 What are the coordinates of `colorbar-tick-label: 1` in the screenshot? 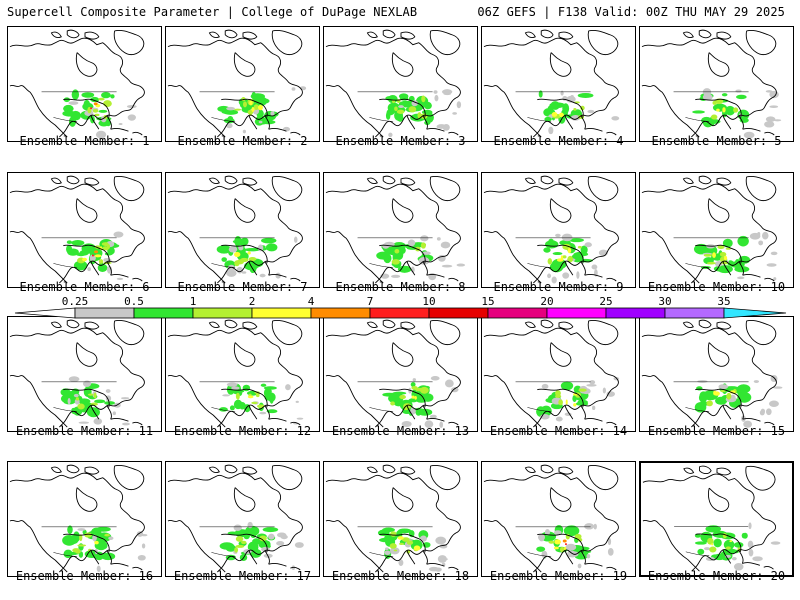 It's located at (193, 301).